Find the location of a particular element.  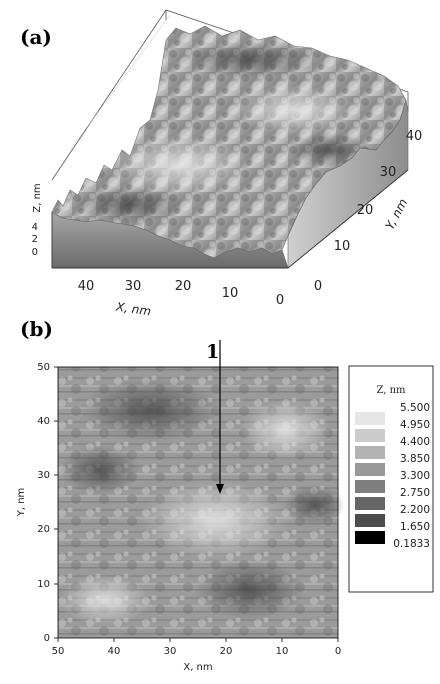

heatmap-x-axis: 50 40 30 20 10 0 X, nm is located at coordinates (197, 659).